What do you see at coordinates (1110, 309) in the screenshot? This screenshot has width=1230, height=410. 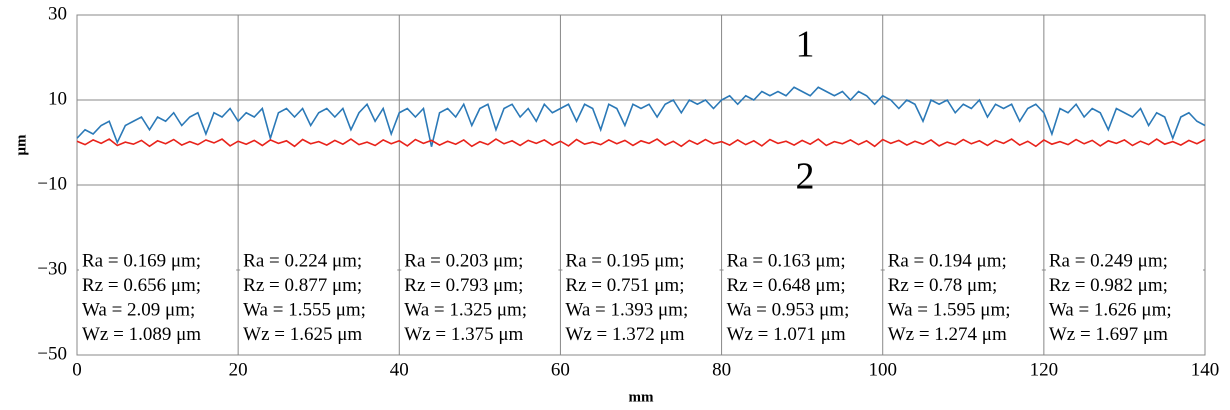 I see `stat-text: Wa = 1.626 μm;` at bounding box center [1110, 309].